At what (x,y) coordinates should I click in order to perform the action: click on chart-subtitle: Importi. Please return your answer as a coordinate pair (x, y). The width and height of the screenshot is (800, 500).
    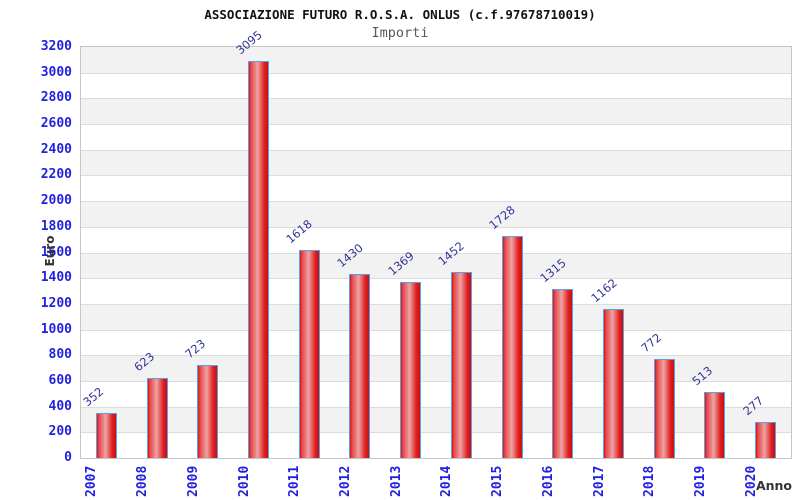
    Looking at the image, I should click on (400, 33).